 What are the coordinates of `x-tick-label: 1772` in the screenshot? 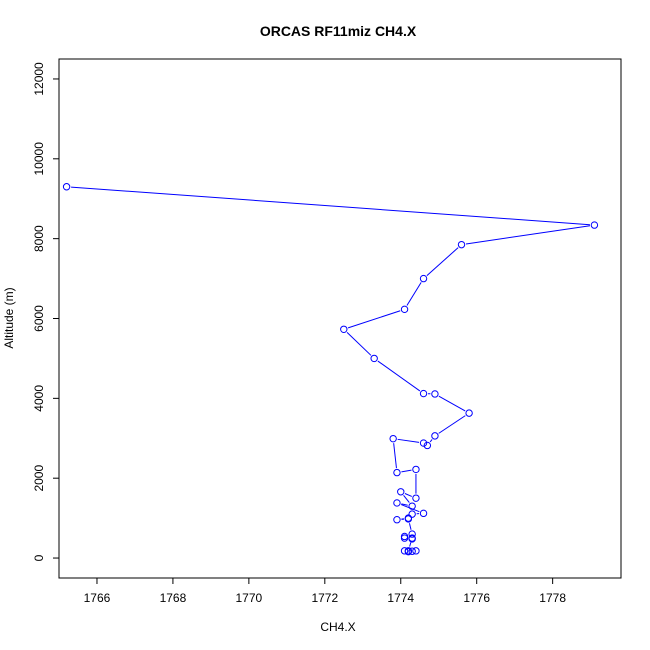 It's located at (324, 598).